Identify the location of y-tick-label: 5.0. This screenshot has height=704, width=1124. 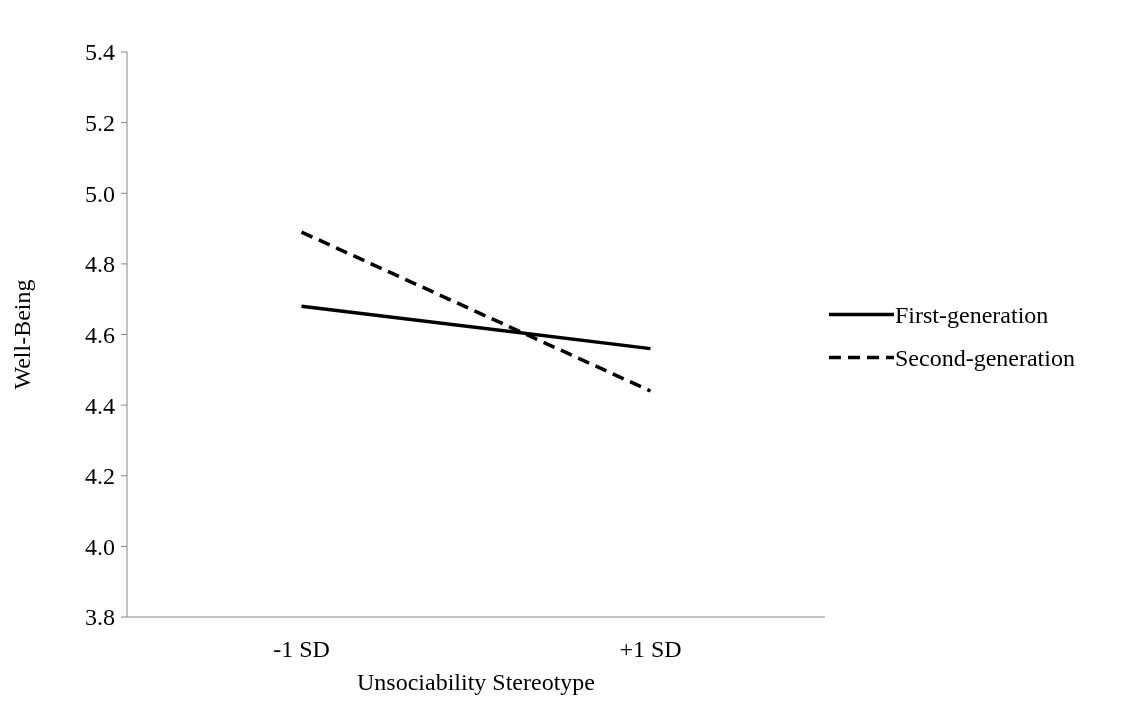
(100, 193).